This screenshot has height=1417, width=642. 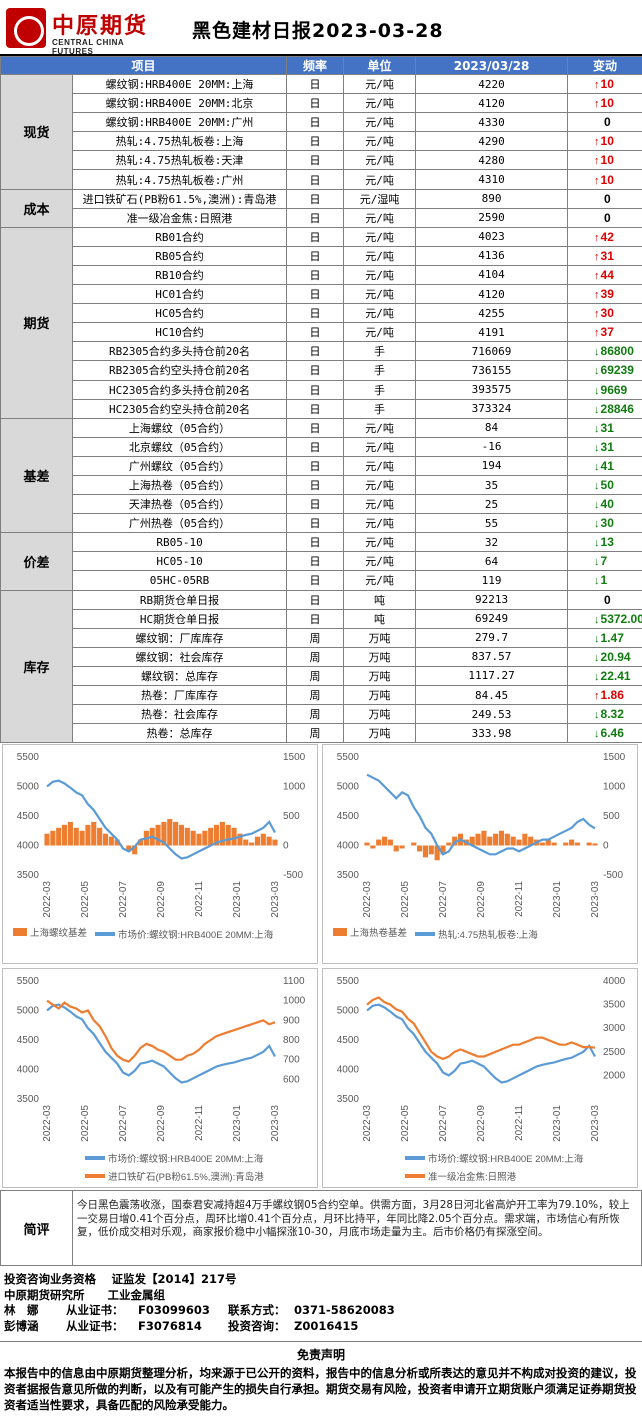 I want to click on change-cell: ↑42, so click(x=604, y=236).